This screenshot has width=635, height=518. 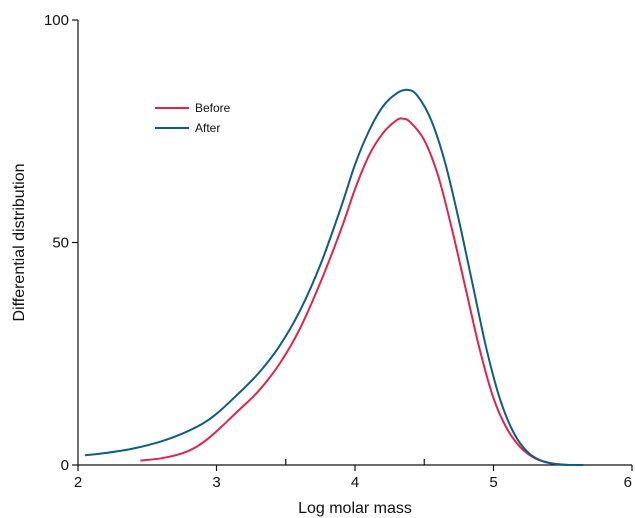 What do you see at coordinates (628, 482) in the screenshot?
I see `x-tick-label: 6` at bounding box center [628, 482].